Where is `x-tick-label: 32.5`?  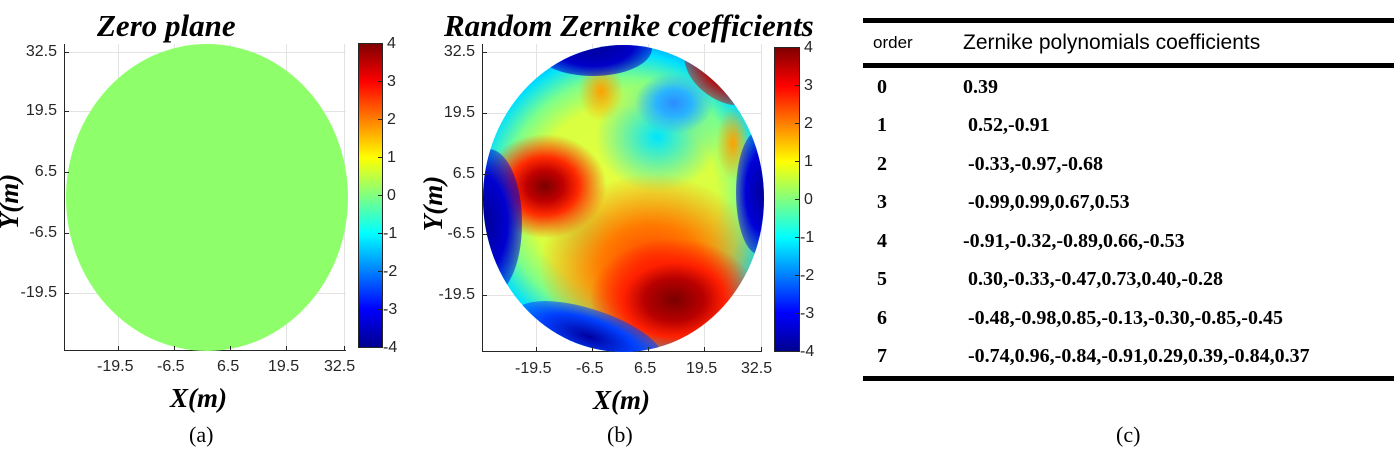
x-tick-label: 32.5 is located at coordinates (757, 368).